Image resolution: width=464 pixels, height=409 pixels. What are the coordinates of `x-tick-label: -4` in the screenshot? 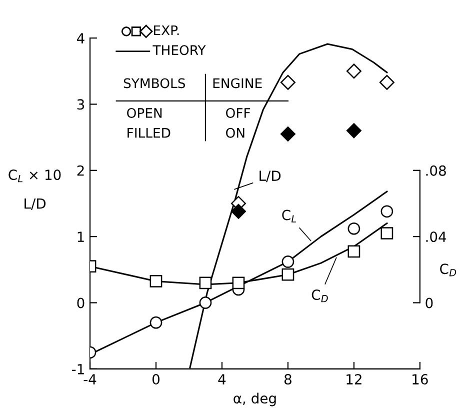 It's located at (90, 379).